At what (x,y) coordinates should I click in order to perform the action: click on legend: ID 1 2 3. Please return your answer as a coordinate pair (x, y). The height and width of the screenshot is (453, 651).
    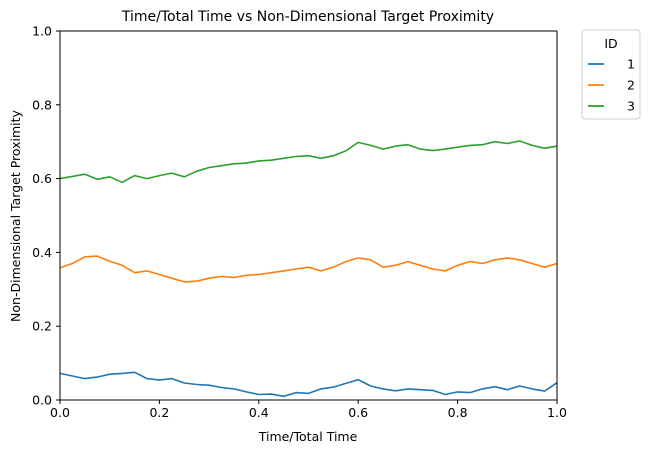
    Looking at the image, I should click on (611, 74).